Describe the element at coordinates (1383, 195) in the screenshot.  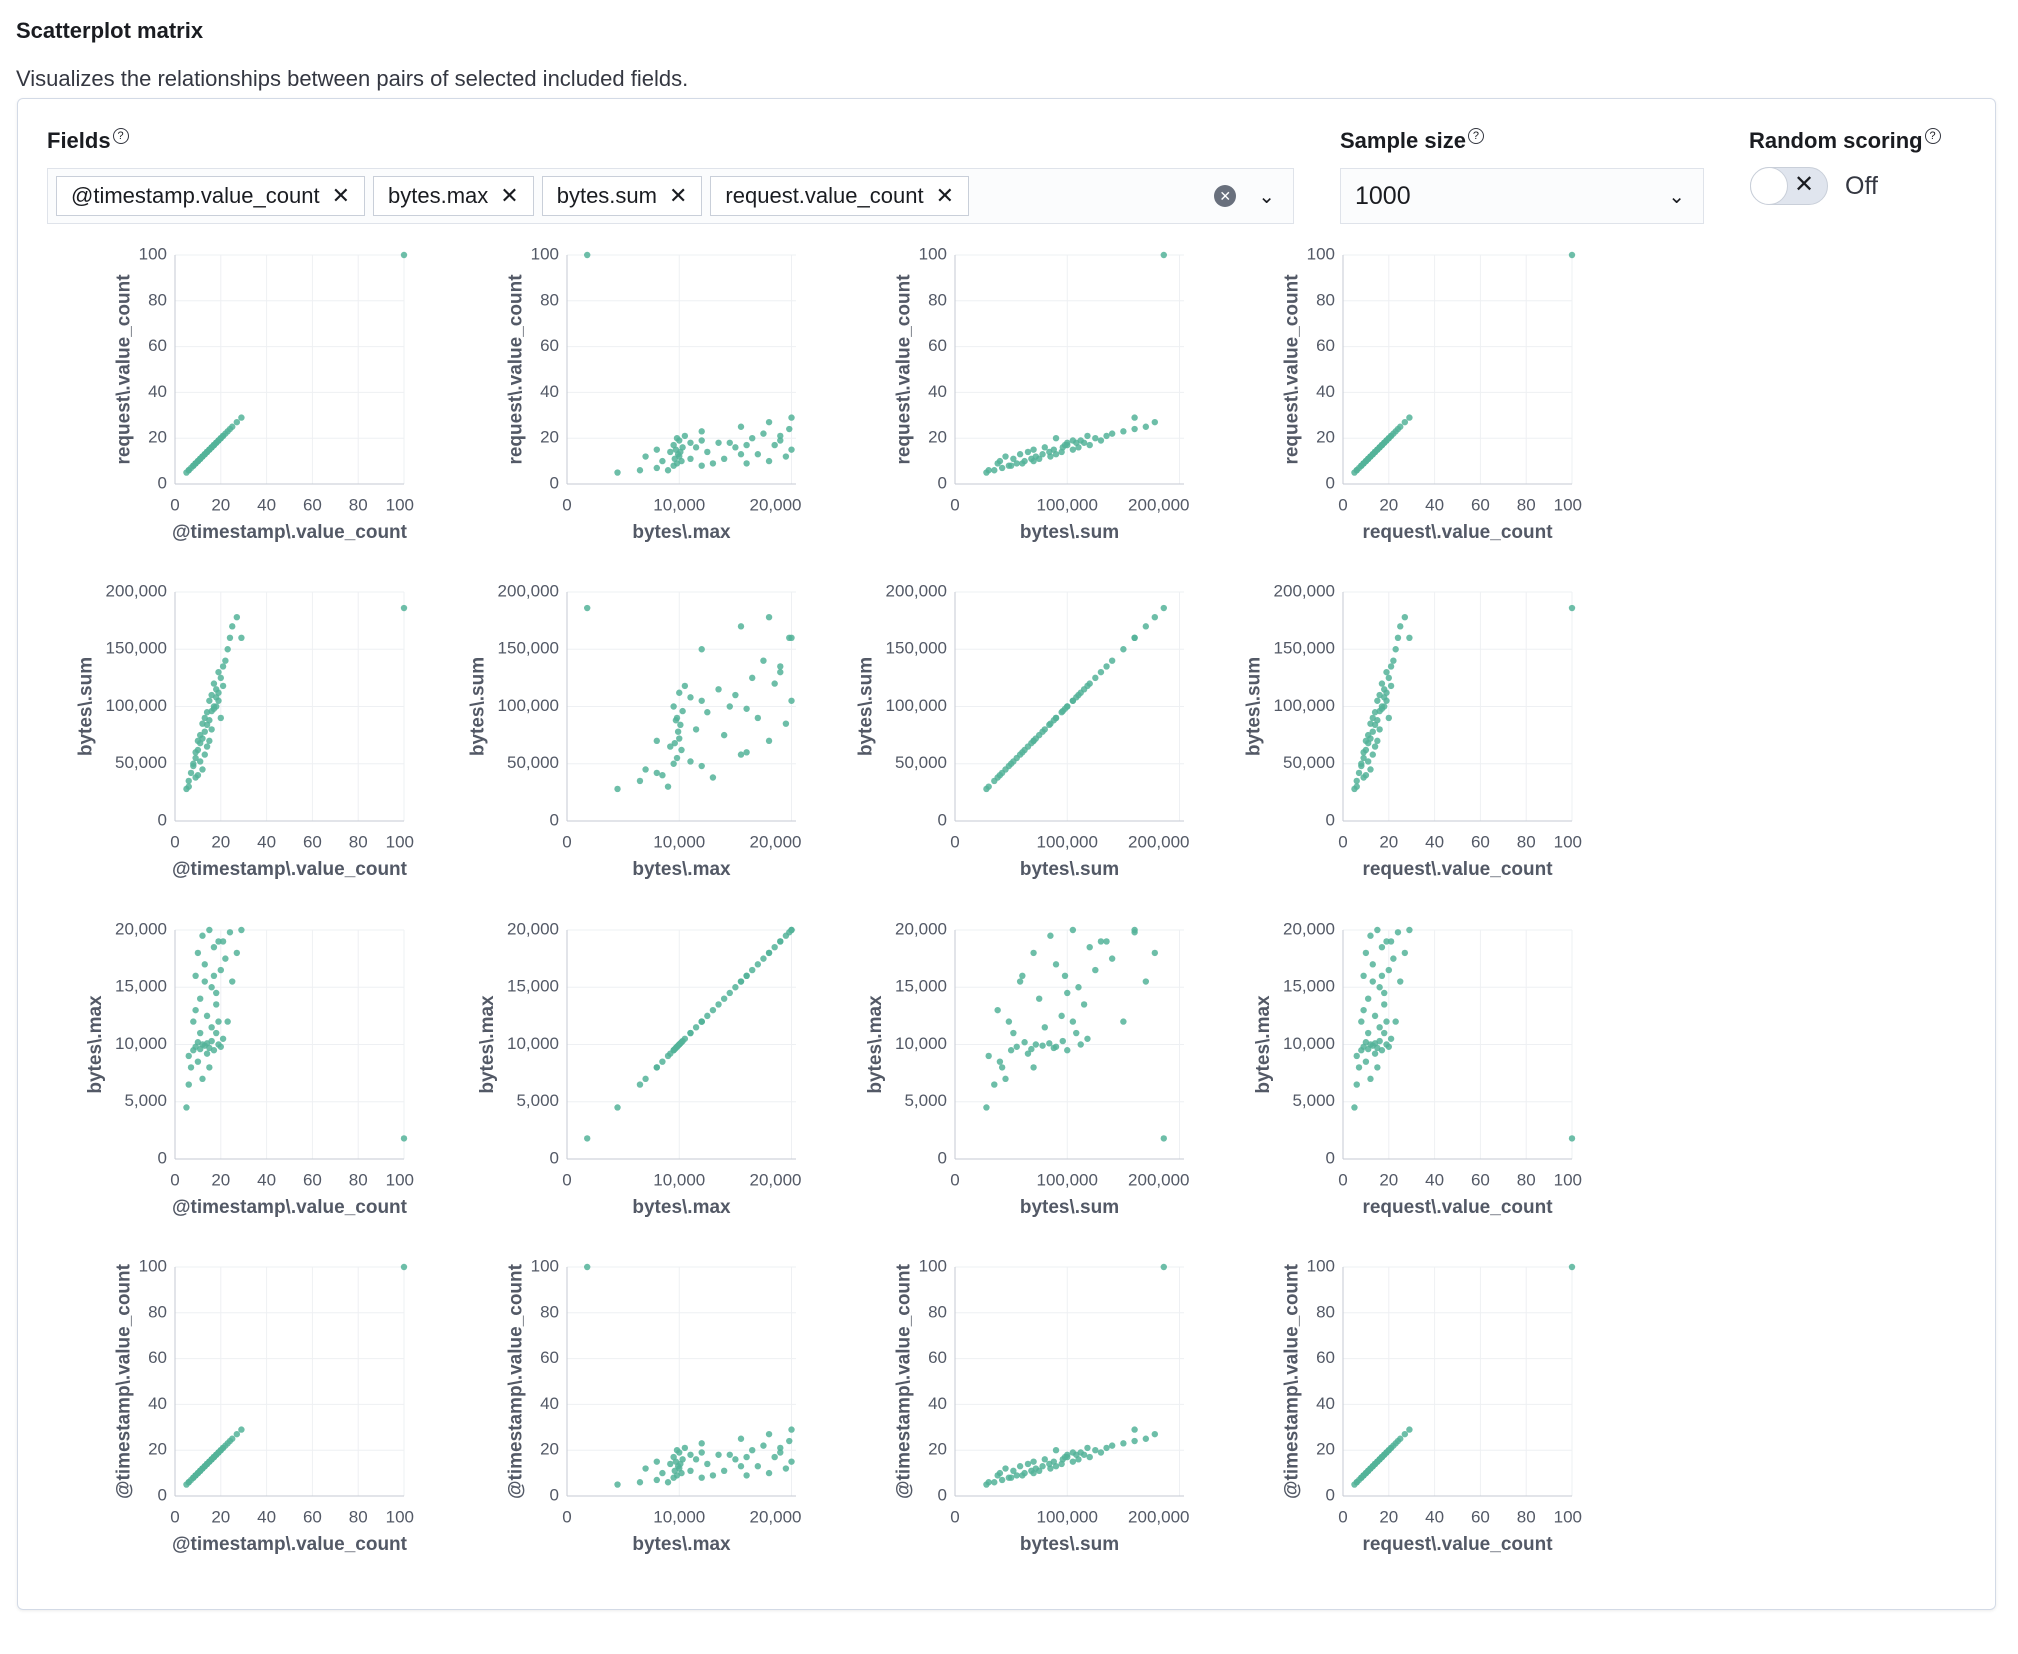
I see `sample-size-value: 1000` at that location.